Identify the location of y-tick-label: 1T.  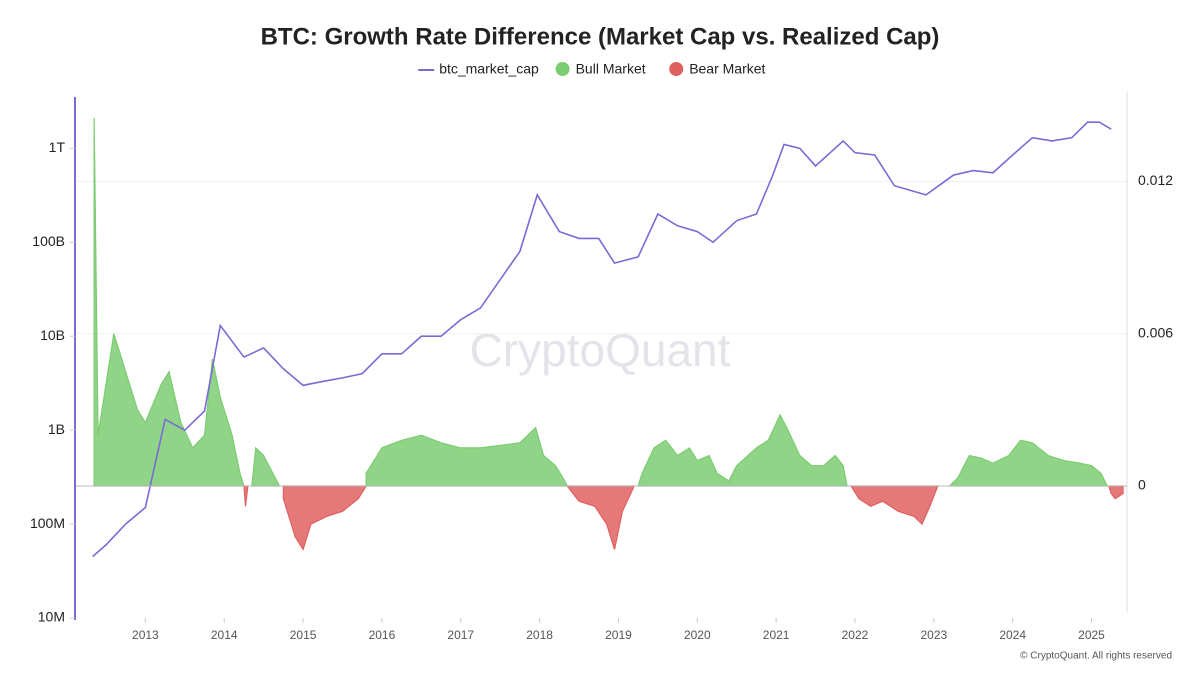
(57, 147).